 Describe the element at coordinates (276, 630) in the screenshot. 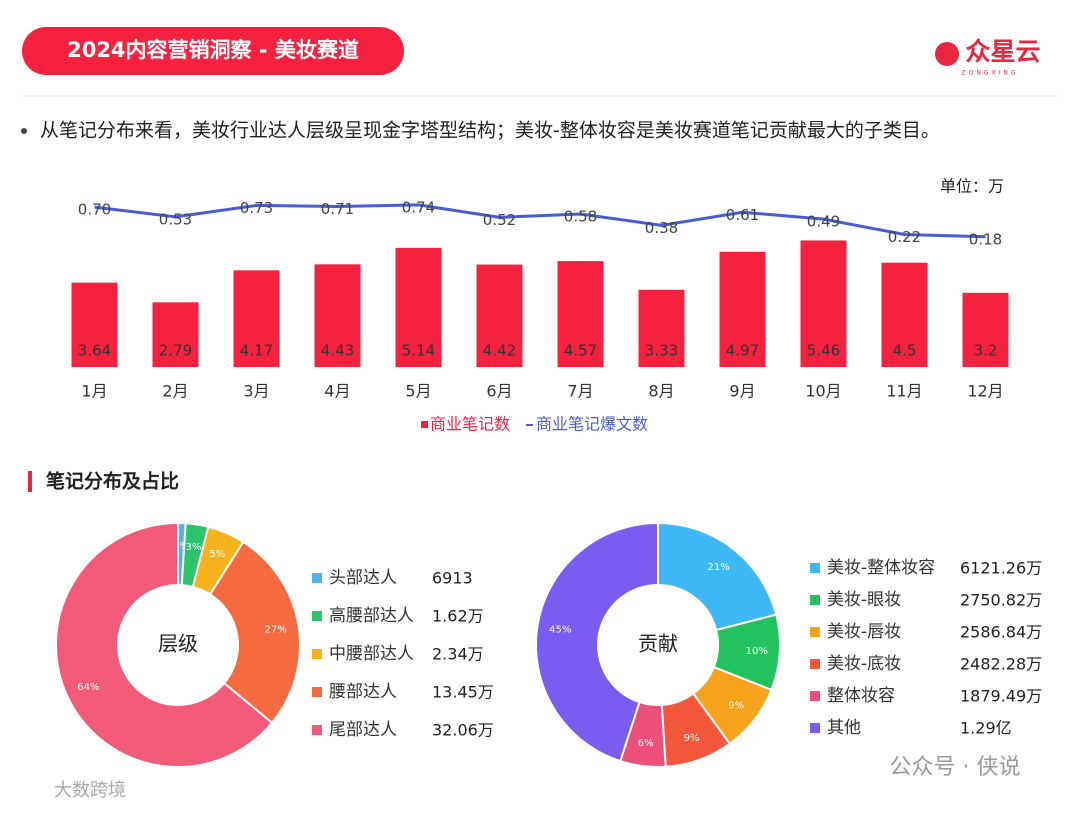

I see `slice-label: 27%` at that location.